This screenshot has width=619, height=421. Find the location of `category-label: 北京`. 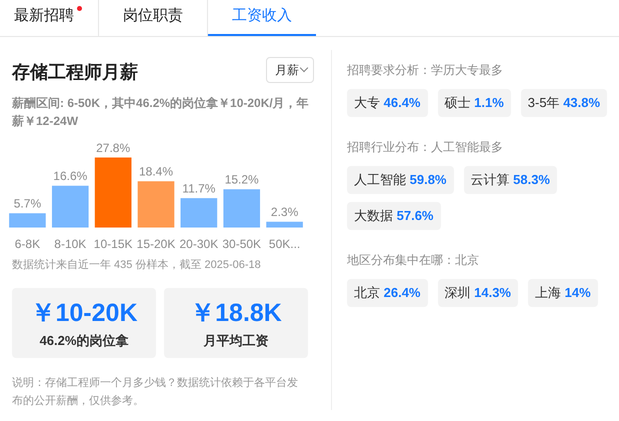

category-label: 北京 is located at coordinates (367, 292).